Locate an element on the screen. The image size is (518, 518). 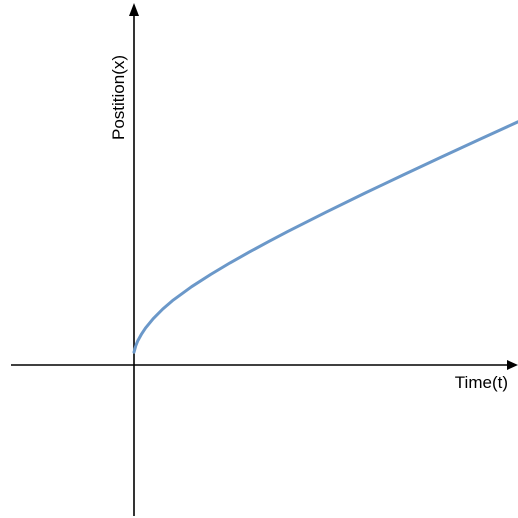
y-axis-arrowhead is located at coordinates (134, 9).